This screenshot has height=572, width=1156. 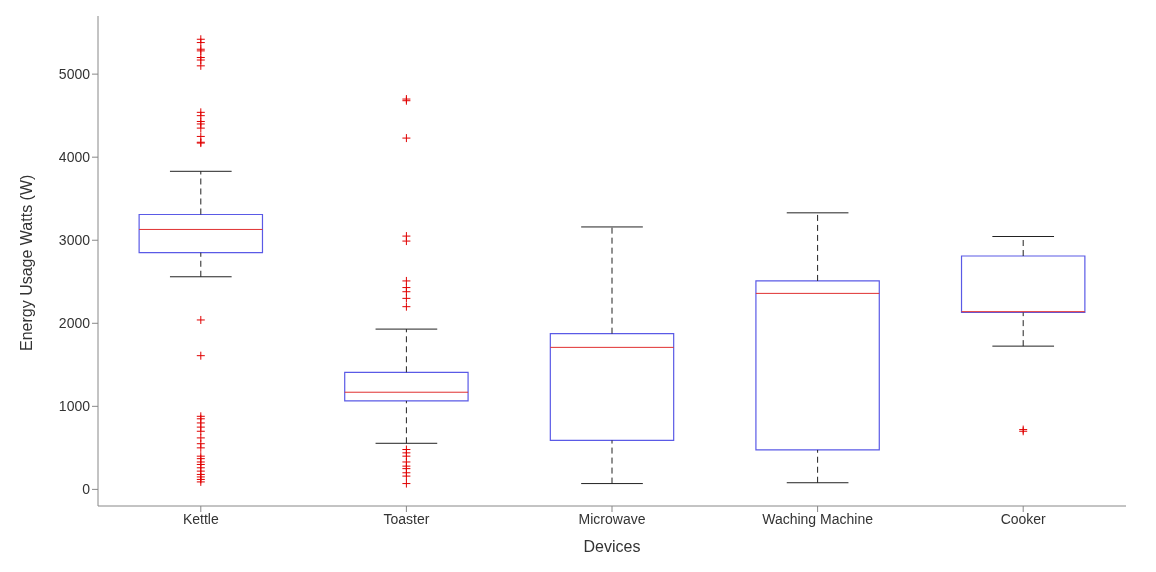 What do you see at coordinates (74, 323) in the screenshot?
I see `y-tick-label: 2000` at bounding box center [74, 323].